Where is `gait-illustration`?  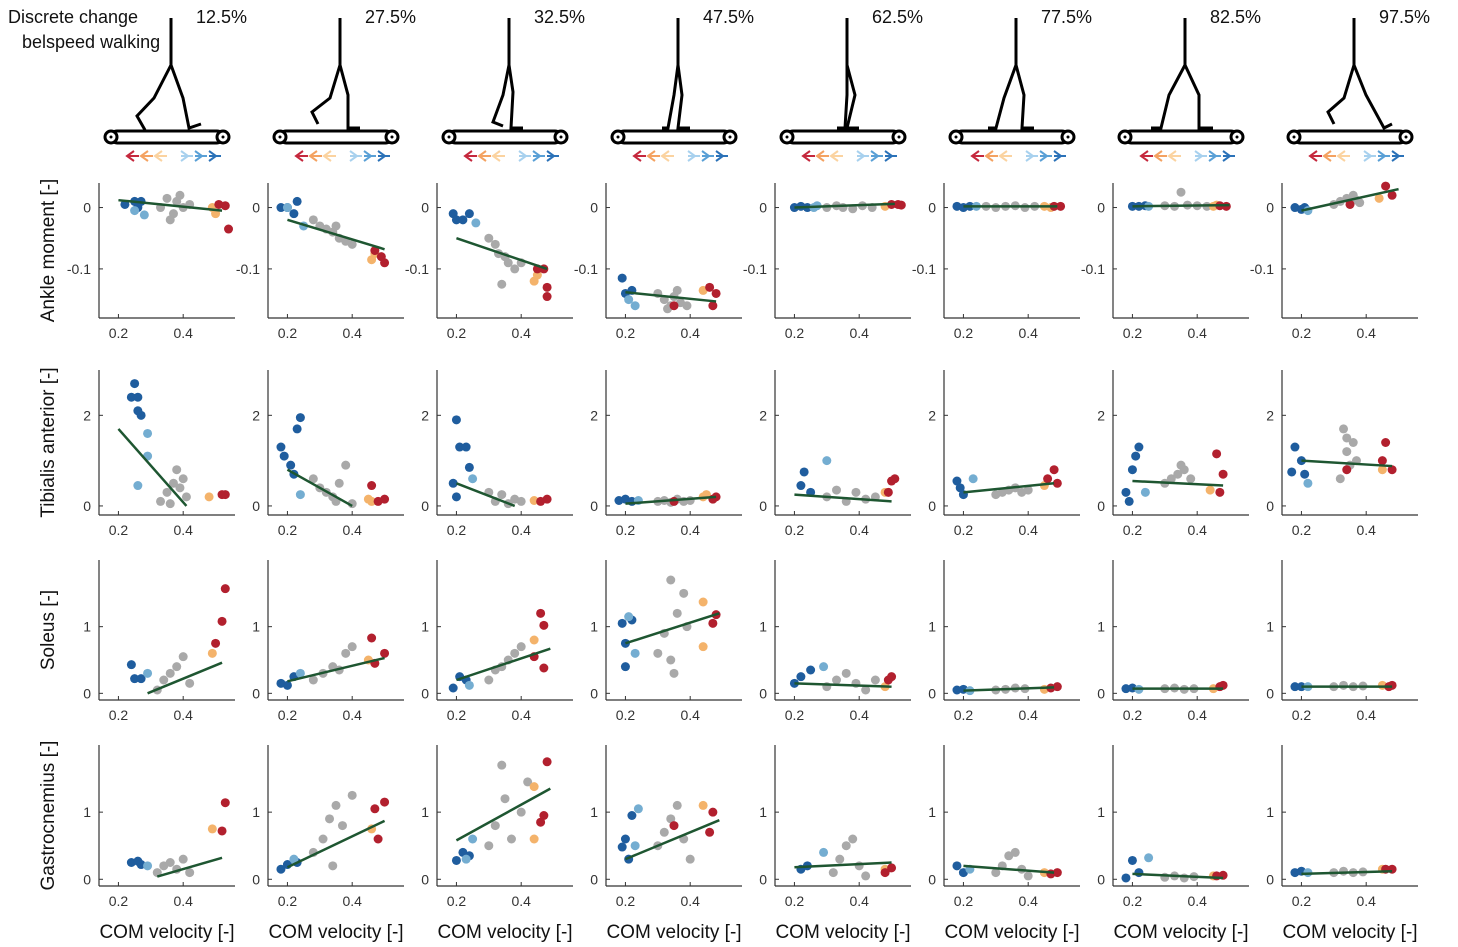
gait-illustration is located at coordinates (336, 90).